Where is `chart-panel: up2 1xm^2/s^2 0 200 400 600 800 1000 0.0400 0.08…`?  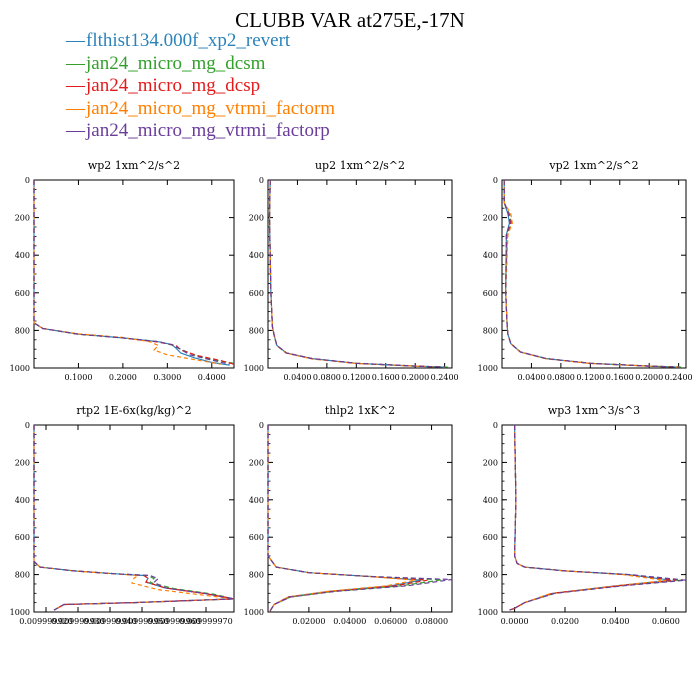
chart-panel: up2 1xm^2/s^2 0 200 400 600 800 1000 0.0400 0.08… is located at coordinates (351, 270).